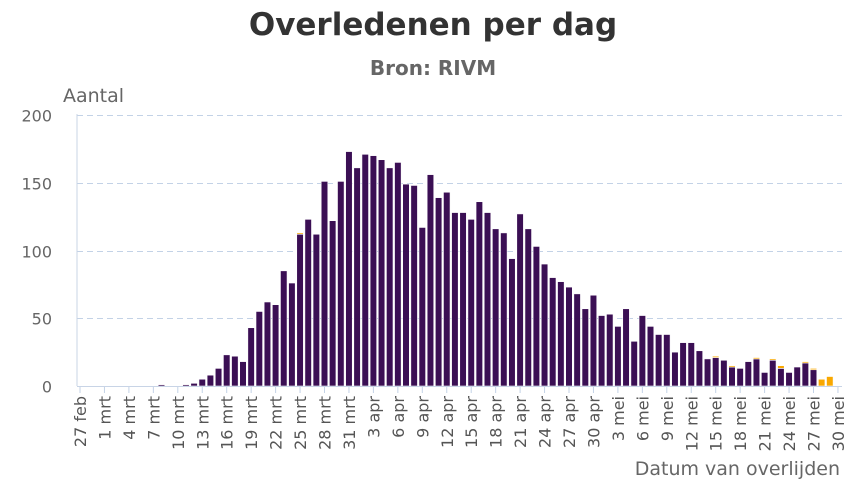 Image resolution: width=850 pixels, height=483 pixels. Describe the element at coordinates (737, 468) in the screenshot. I see `x-axis-label: Datum van overlijden` at that location.